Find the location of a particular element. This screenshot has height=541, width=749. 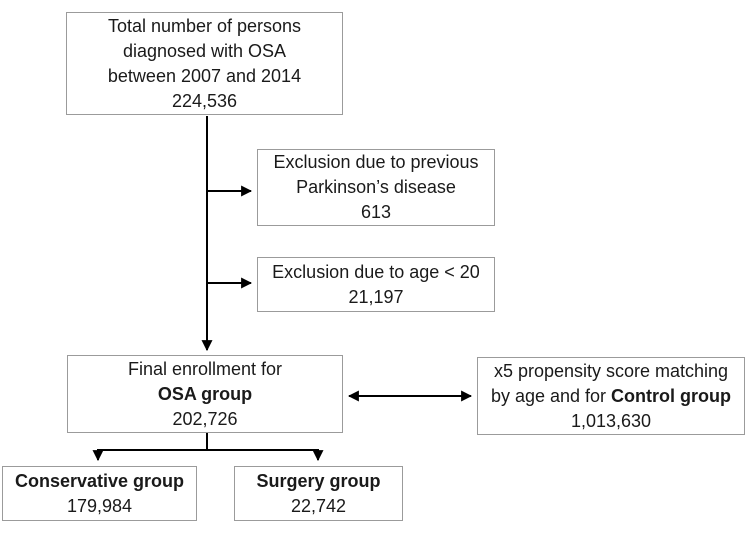

box-surgery-count: 22,742 is located at coordinates (318, 505).